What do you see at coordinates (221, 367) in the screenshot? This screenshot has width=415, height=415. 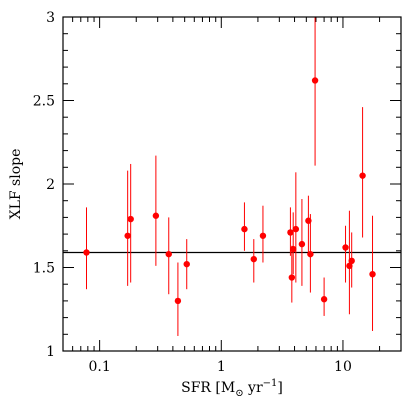 I see `x-tick-label: 1` at bounding box center [221, 367].